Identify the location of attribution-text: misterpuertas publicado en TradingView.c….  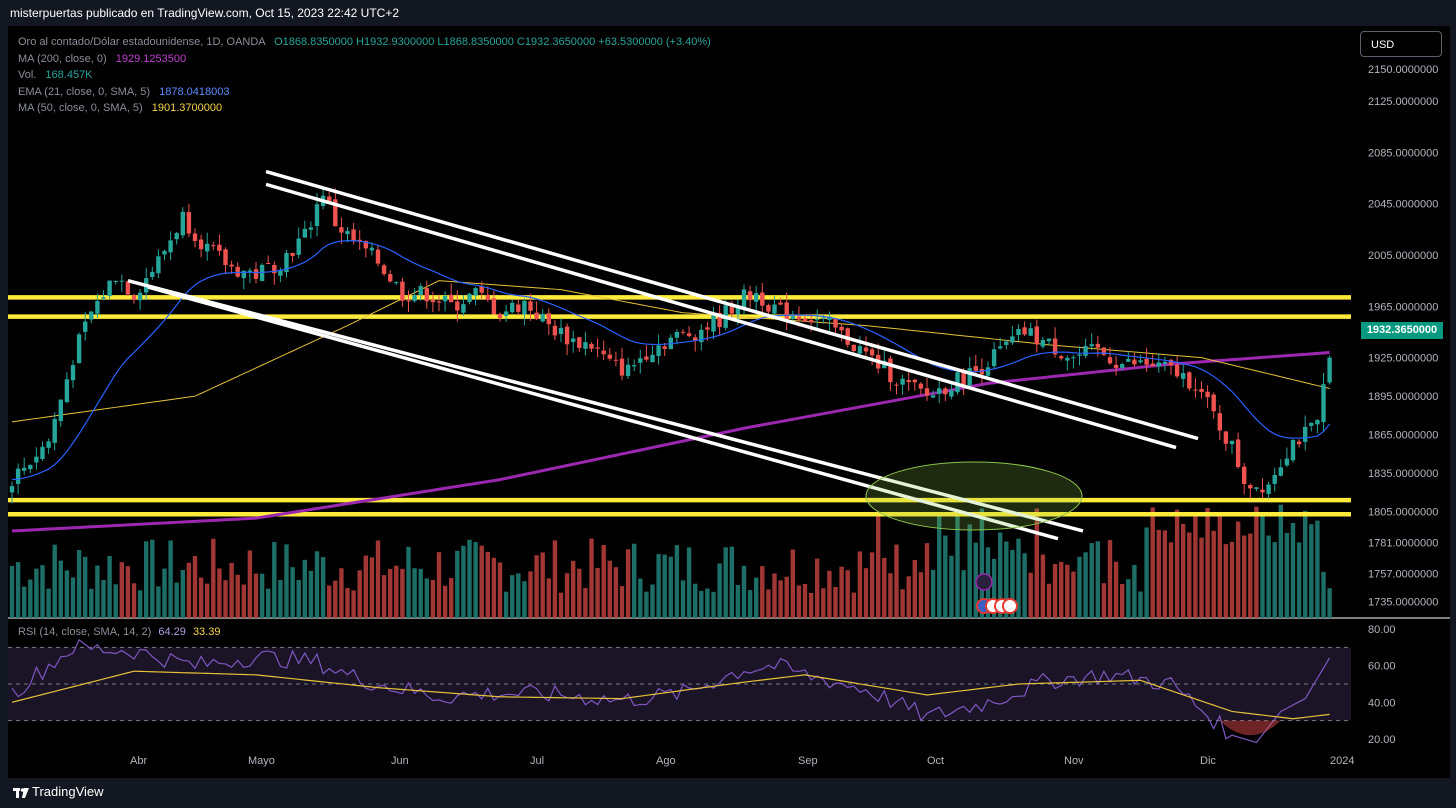
(204, 13).